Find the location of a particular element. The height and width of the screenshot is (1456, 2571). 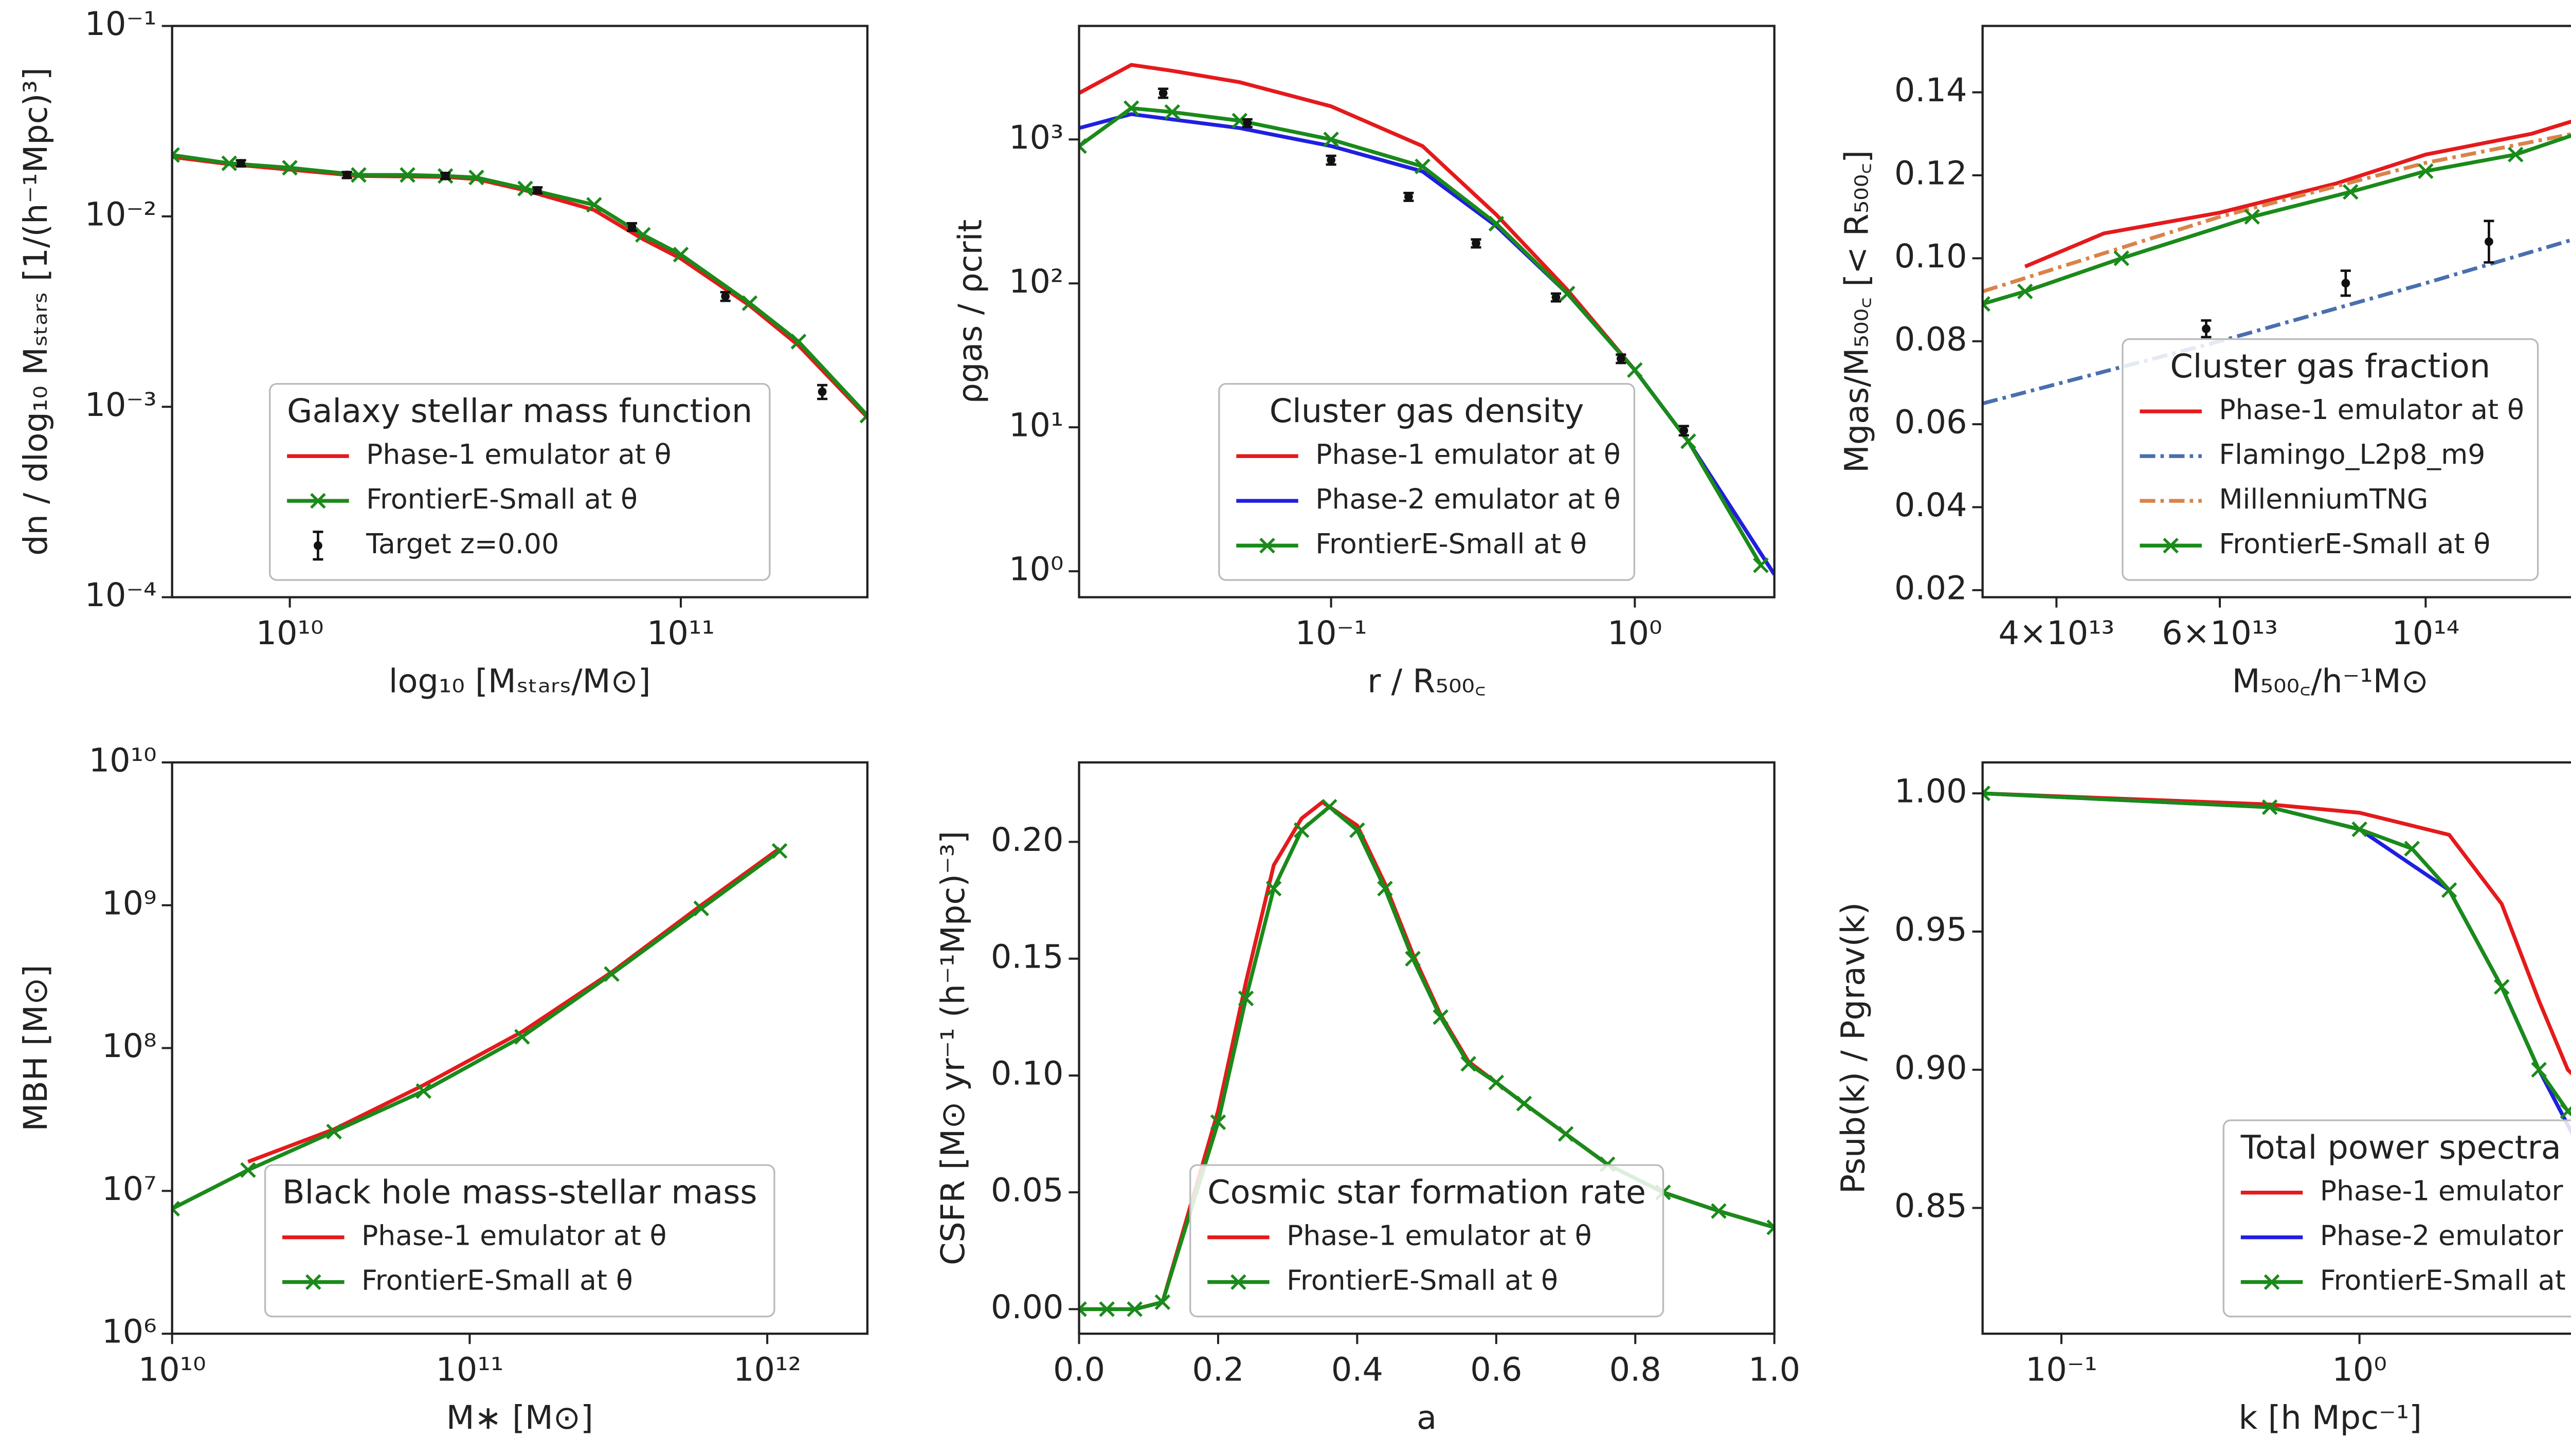

legend-label: Flamingo_L2p8_m9 is located at coordinates (2352, 454).